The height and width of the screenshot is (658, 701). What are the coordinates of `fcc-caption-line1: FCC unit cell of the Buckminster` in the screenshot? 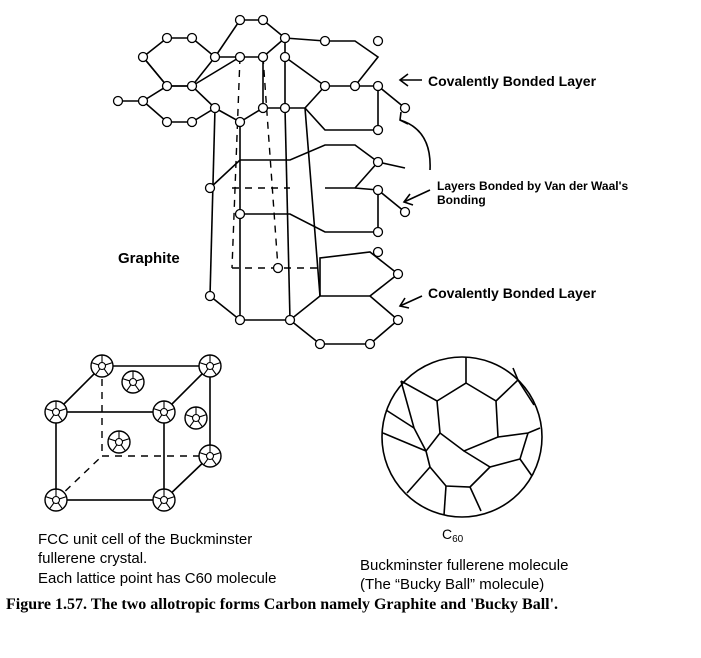 It's located at (145, 539).